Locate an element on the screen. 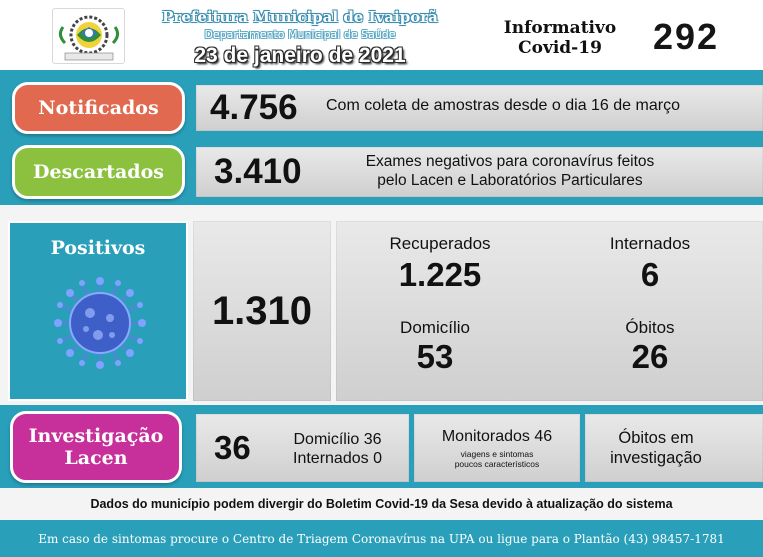  bulletin-title-line1: Informativo is located at coordinates (560, 28).